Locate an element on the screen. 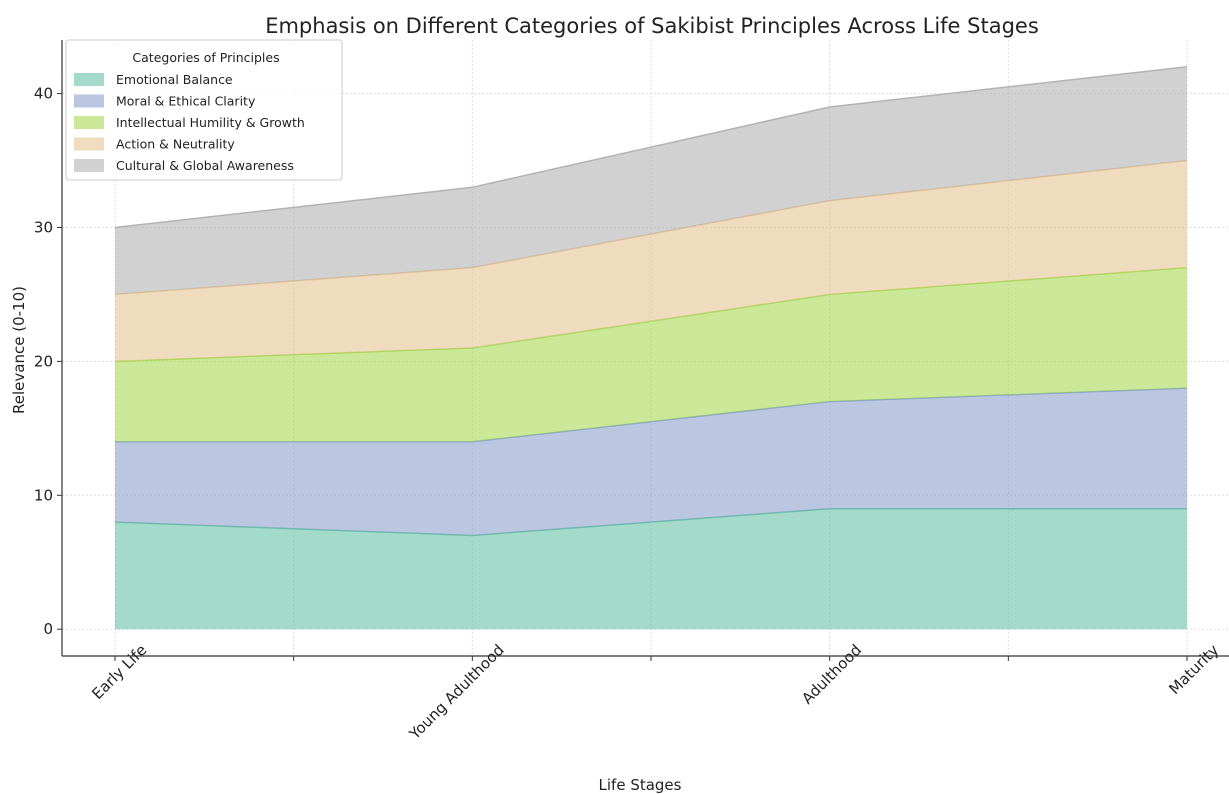 Image resolution: width=1229 pixels, height=794 pixels. legend-entry-label: Moral & Ethical Clarity is located at coordinates (186, 101).